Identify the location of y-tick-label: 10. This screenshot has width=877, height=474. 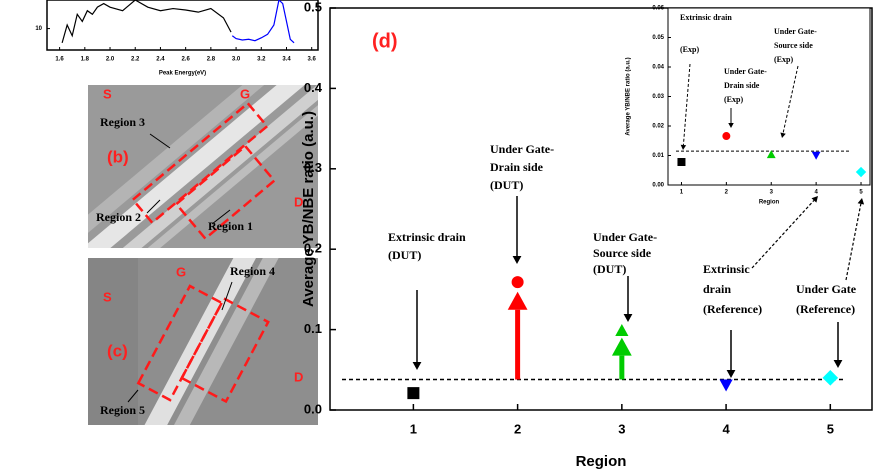
(38, 29).